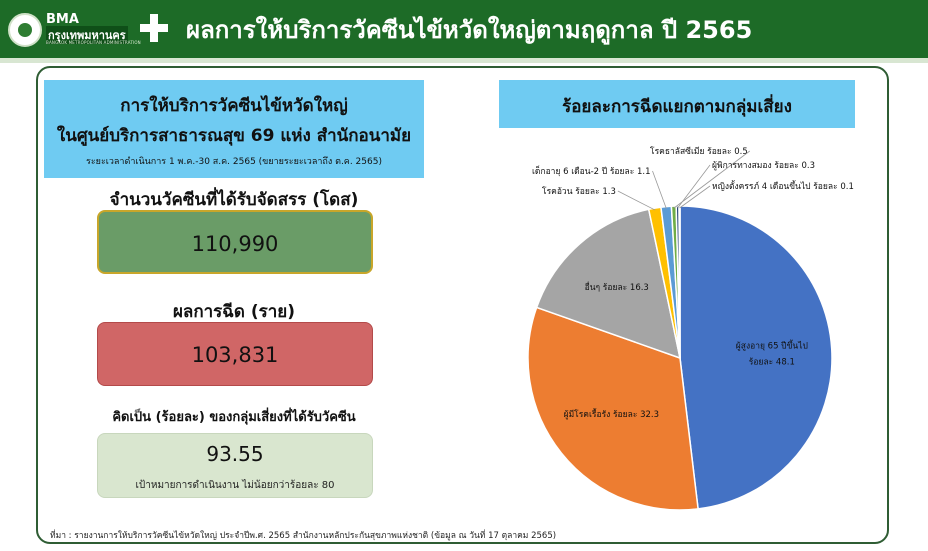 The width and height of the screenshot is (928, 551). What do you see at coordinates (464, 60) in the screenshot?
I see `header-divider` at bounding box center [464, 60].